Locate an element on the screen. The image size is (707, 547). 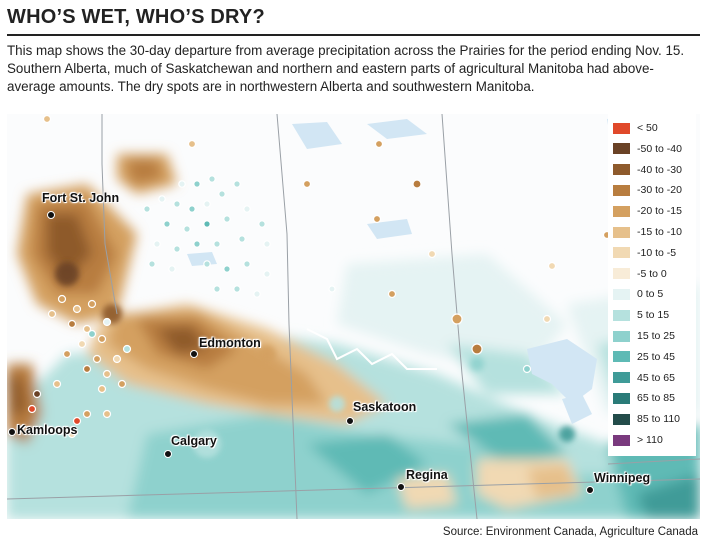
city-kamloops: Kamloops is located at coordinates (42, 430).